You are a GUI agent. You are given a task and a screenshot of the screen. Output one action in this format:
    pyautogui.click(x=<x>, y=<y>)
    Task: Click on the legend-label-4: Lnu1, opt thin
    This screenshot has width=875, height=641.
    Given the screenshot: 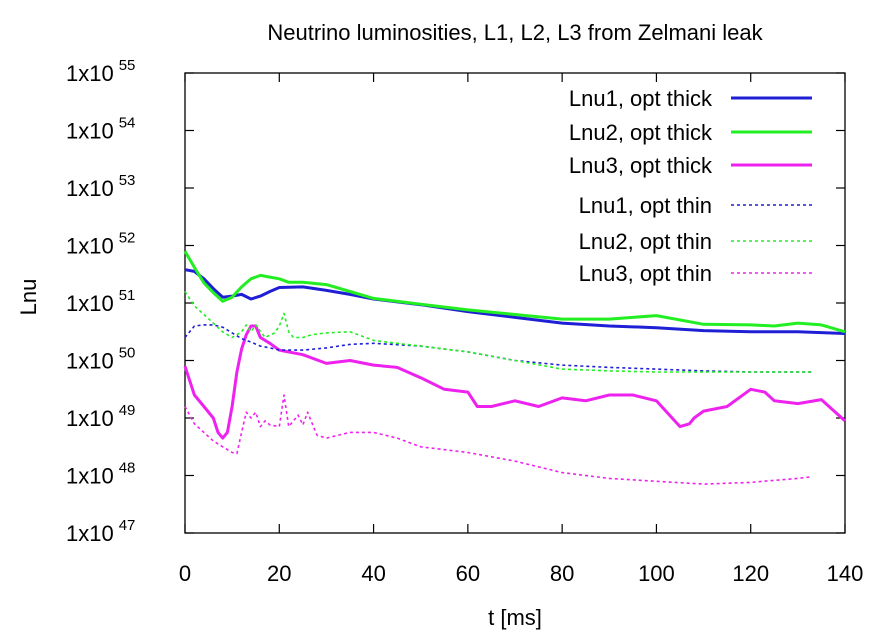 What is the action you would take?
    pyautogui.click(x=645, y=205)
    